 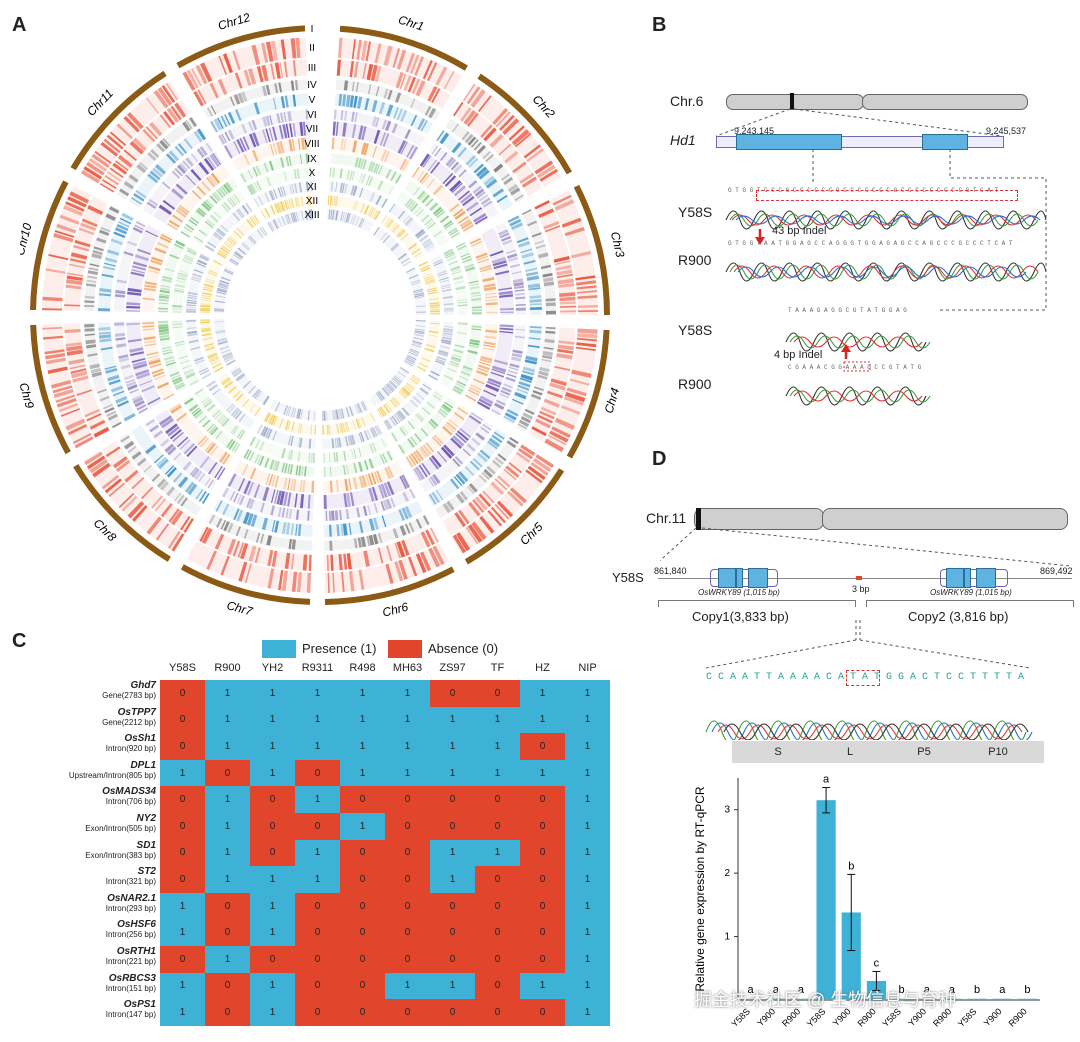 I want to click on gene-name: OsPS1, so click(x=139, y=1005).